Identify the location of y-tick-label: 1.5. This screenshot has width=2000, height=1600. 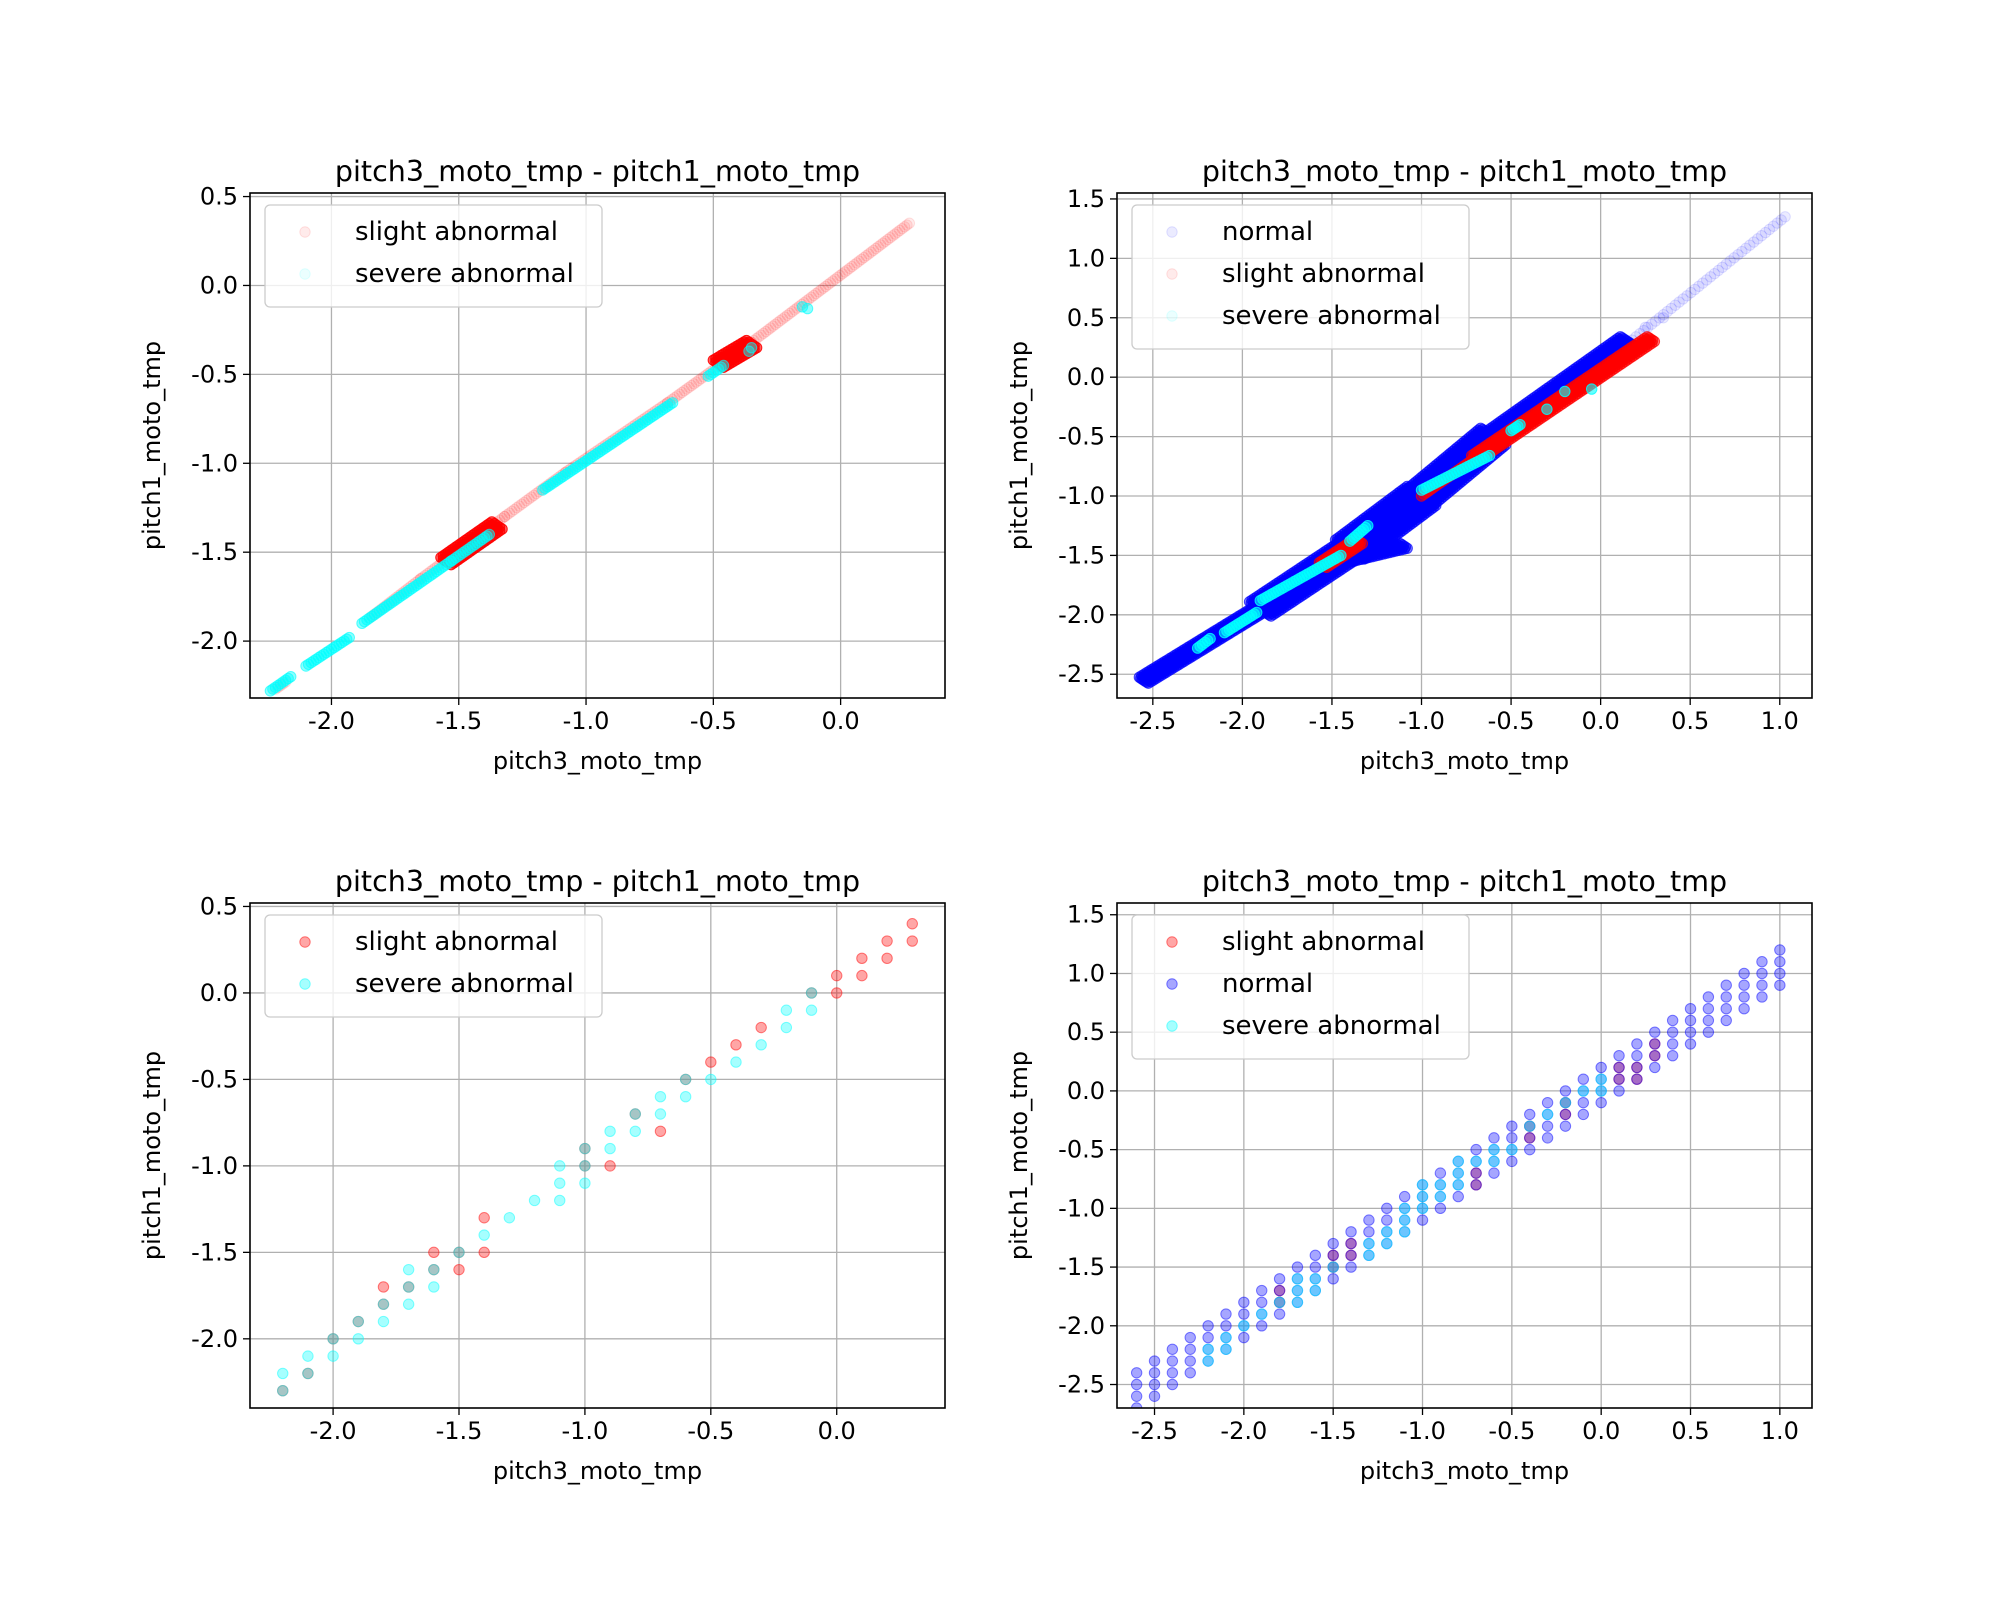
(1086, 199).